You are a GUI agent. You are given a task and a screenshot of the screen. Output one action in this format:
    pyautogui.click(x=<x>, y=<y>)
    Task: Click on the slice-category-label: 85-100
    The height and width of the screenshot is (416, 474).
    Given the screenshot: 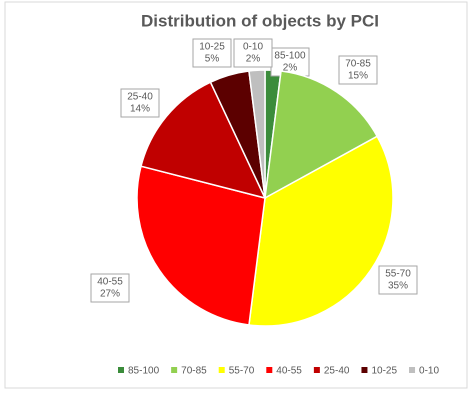 What is the action you would take?
    pyautogui.click(x=290, y=56)
    